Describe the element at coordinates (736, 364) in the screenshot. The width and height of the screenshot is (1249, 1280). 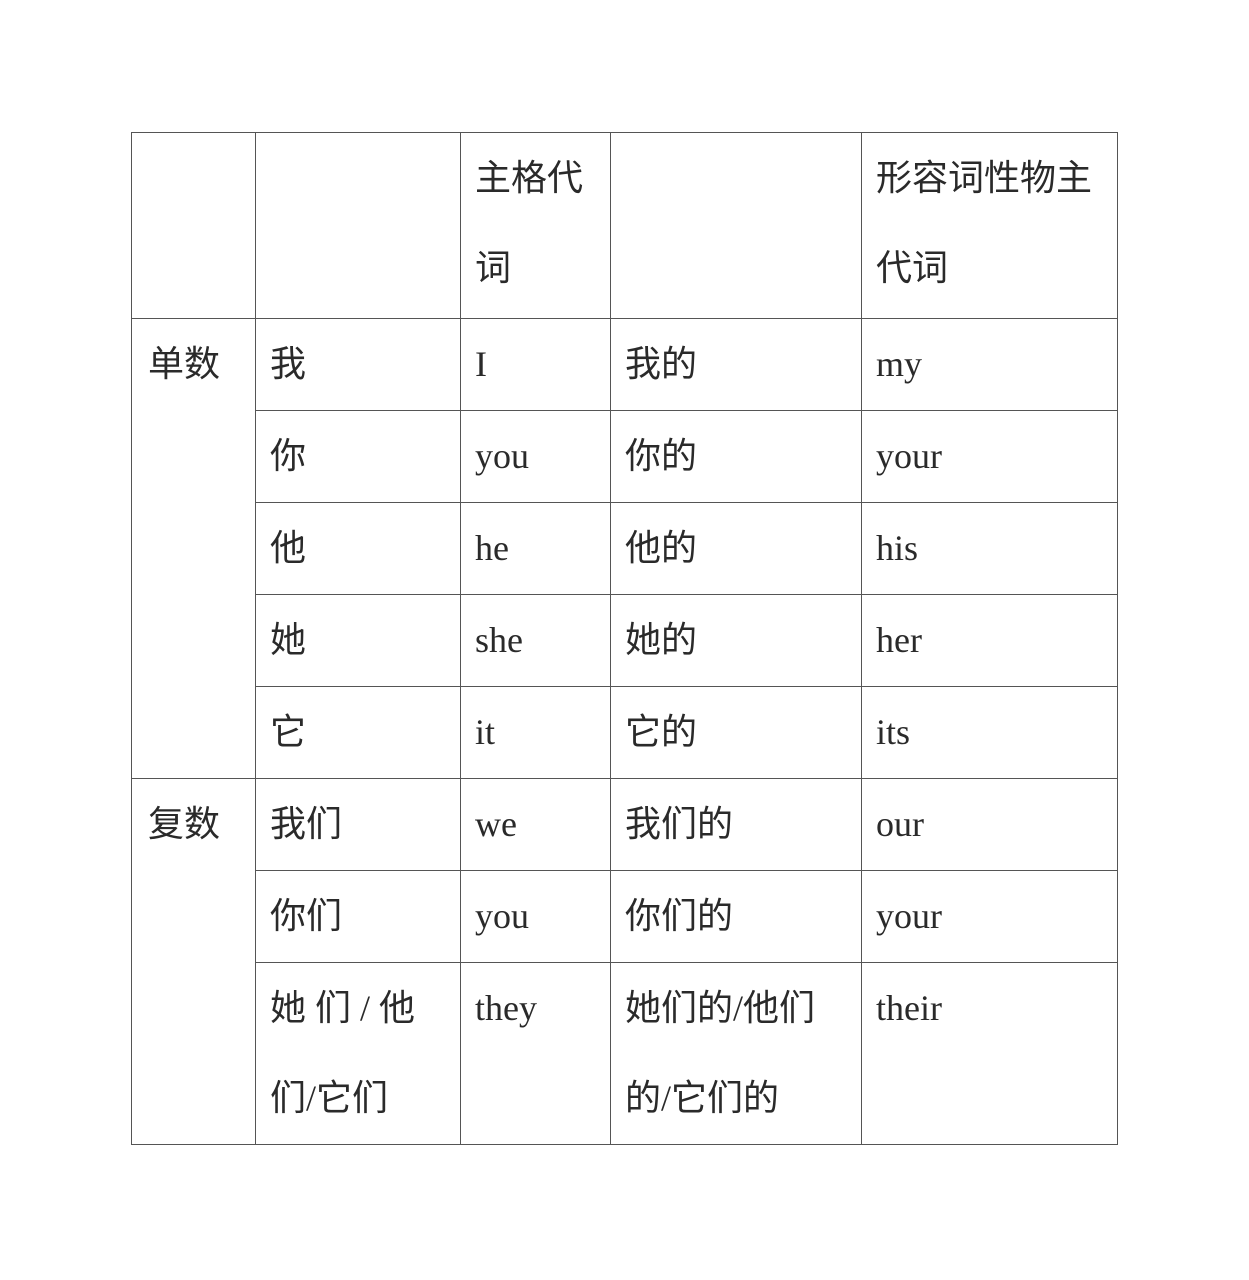
I see `cell: 我的` at that location.